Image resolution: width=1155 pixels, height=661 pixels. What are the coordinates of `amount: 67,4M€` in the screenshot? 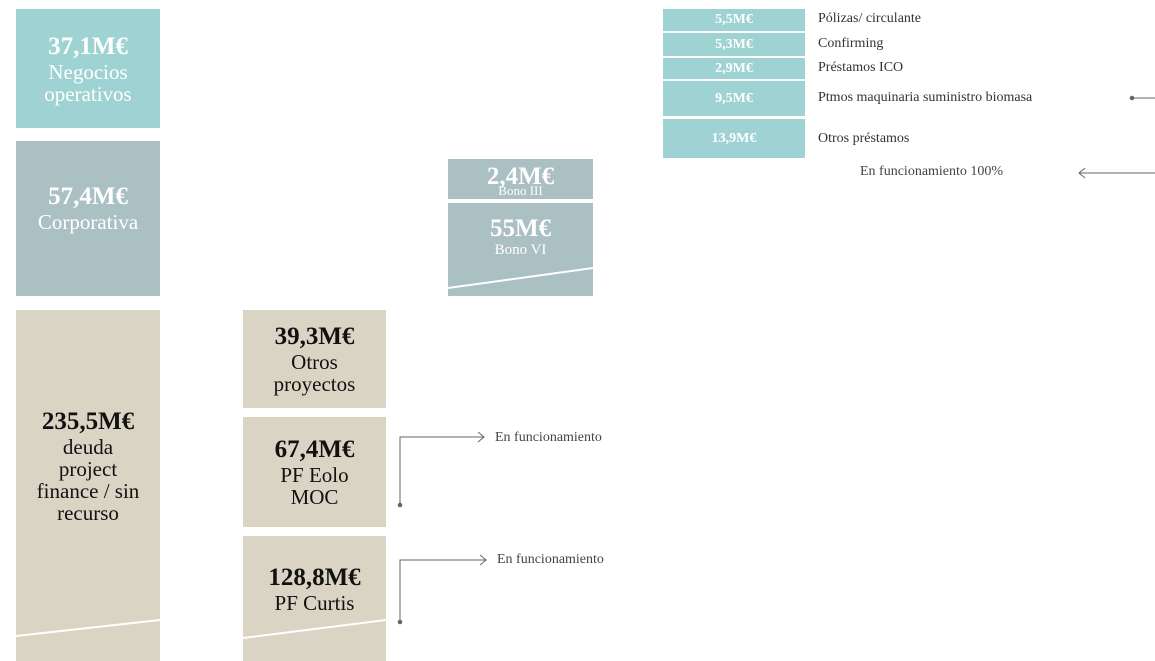 It's located at (314, 449).